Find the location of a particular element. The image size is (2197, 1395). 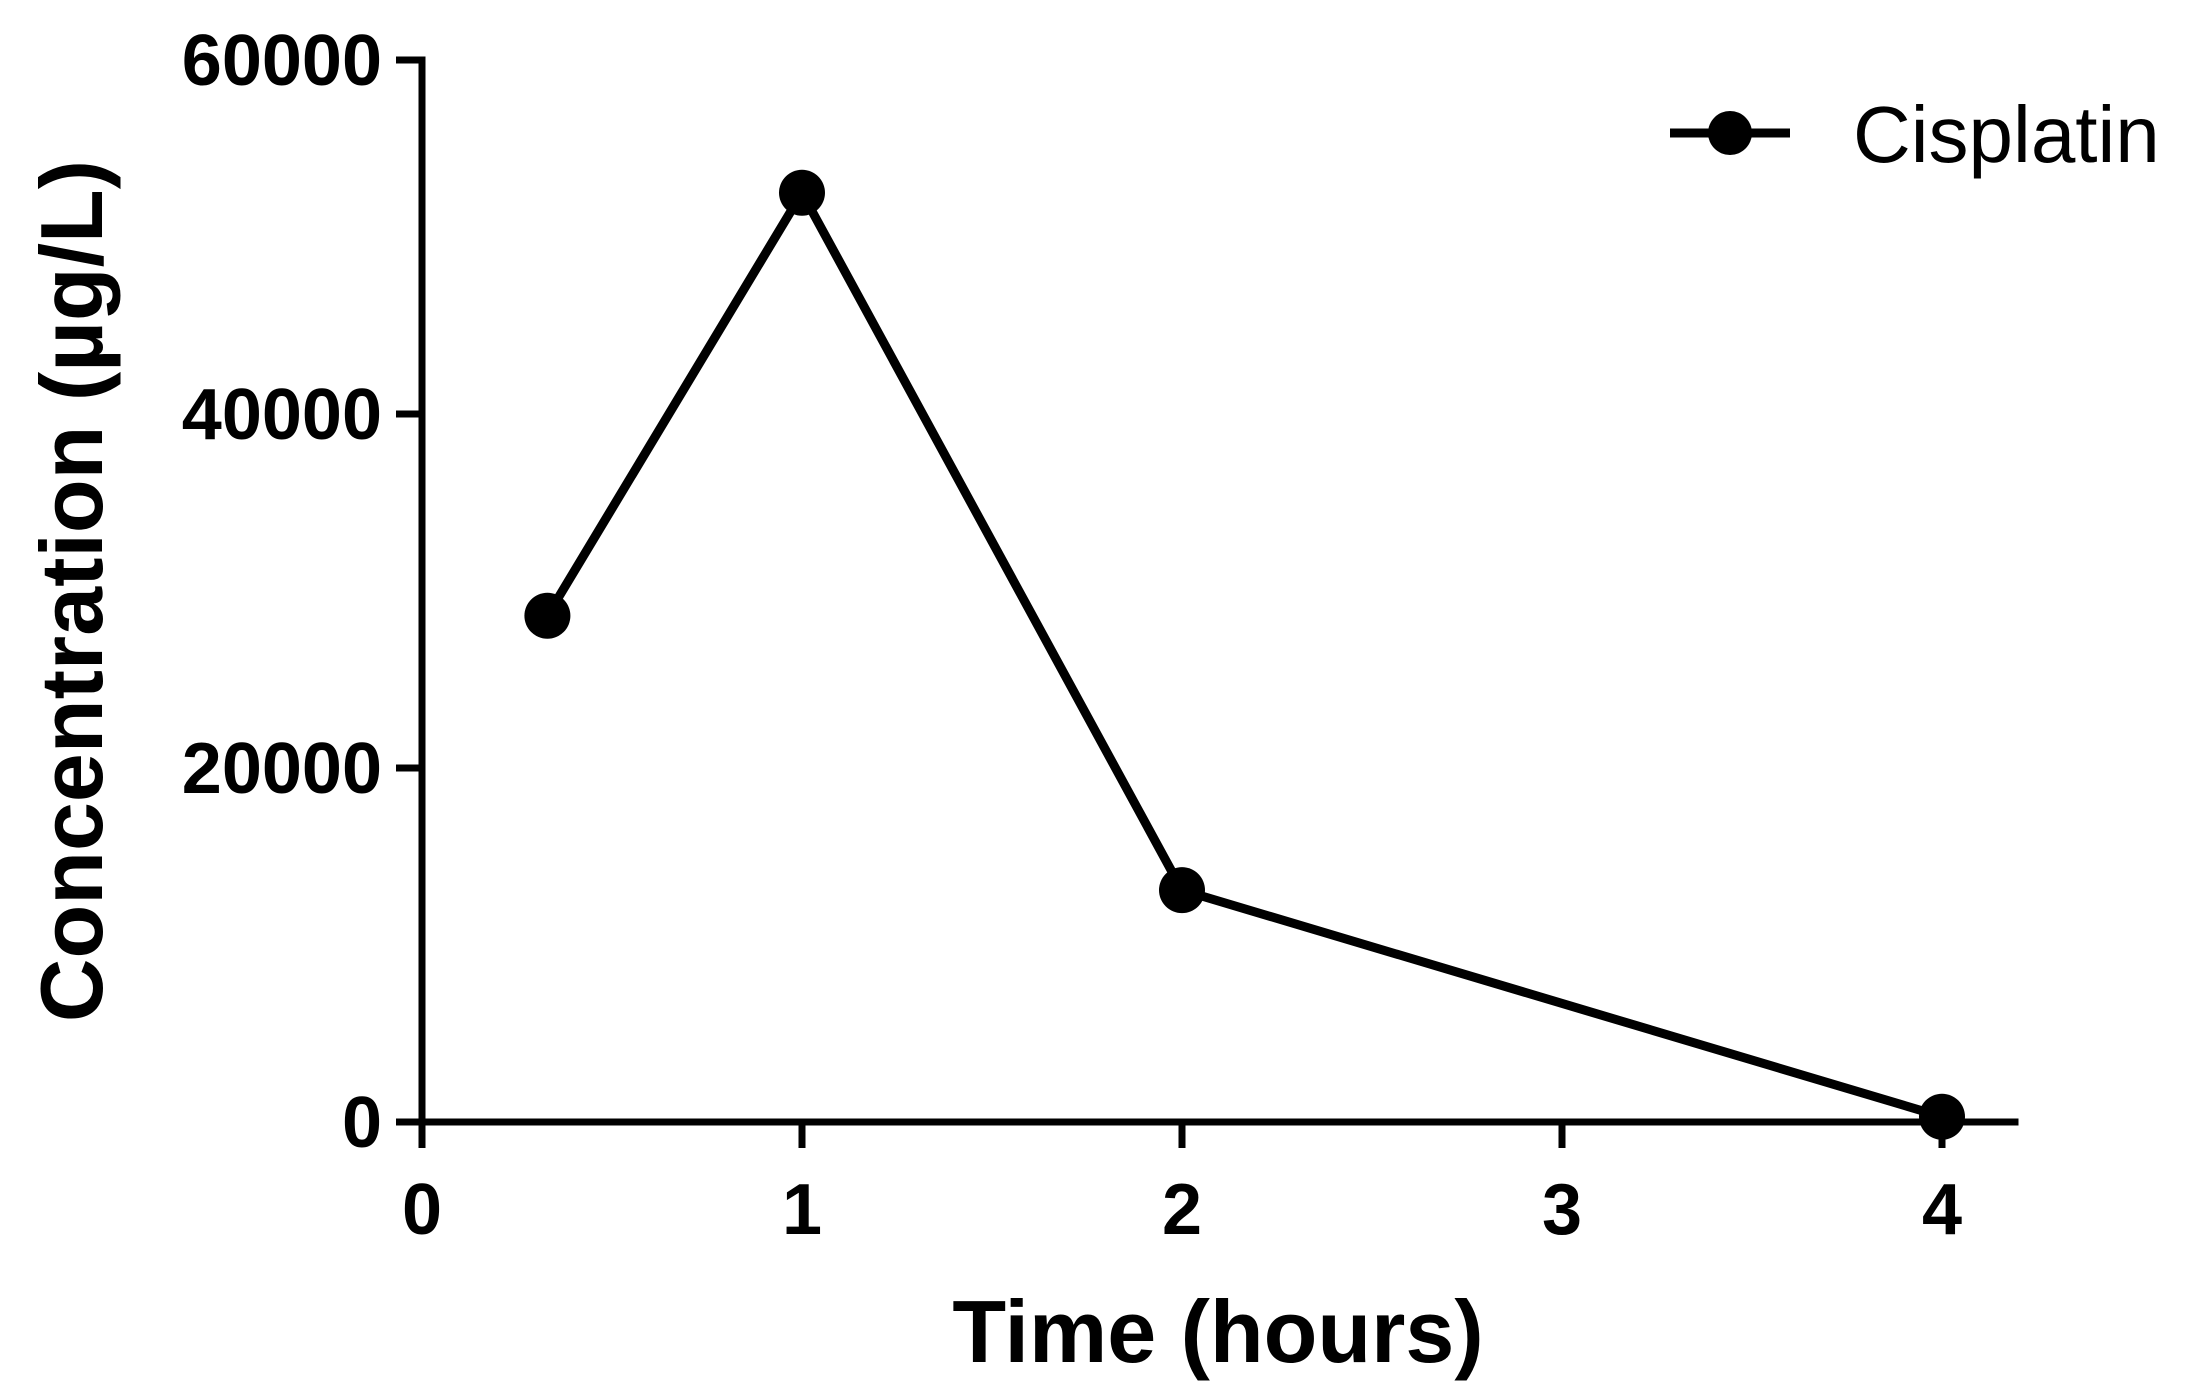

legend: Cisplatin is located at coordinates (1915, 134).